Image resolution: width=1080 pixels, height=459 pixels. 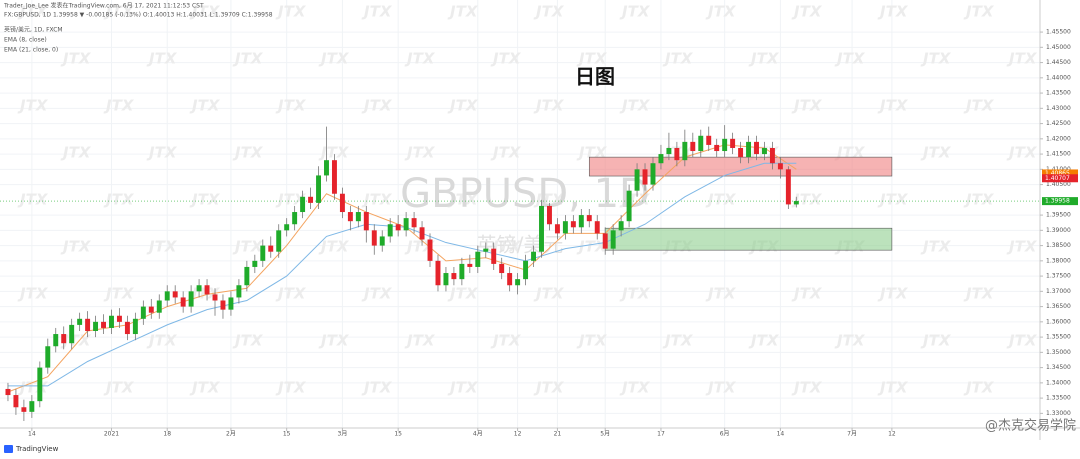 I want to click on price-label: 1.40865, so click(x=1057, y=173).